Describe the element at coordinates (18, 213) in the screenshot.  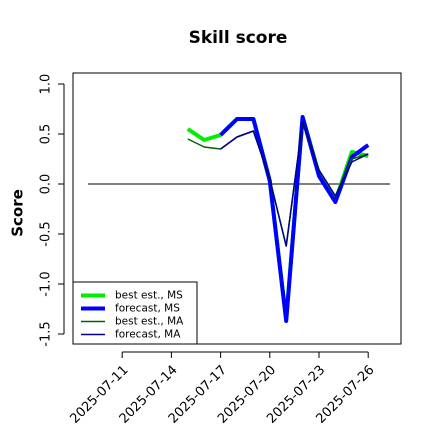
I see `y-axis-label: Score` at that location.